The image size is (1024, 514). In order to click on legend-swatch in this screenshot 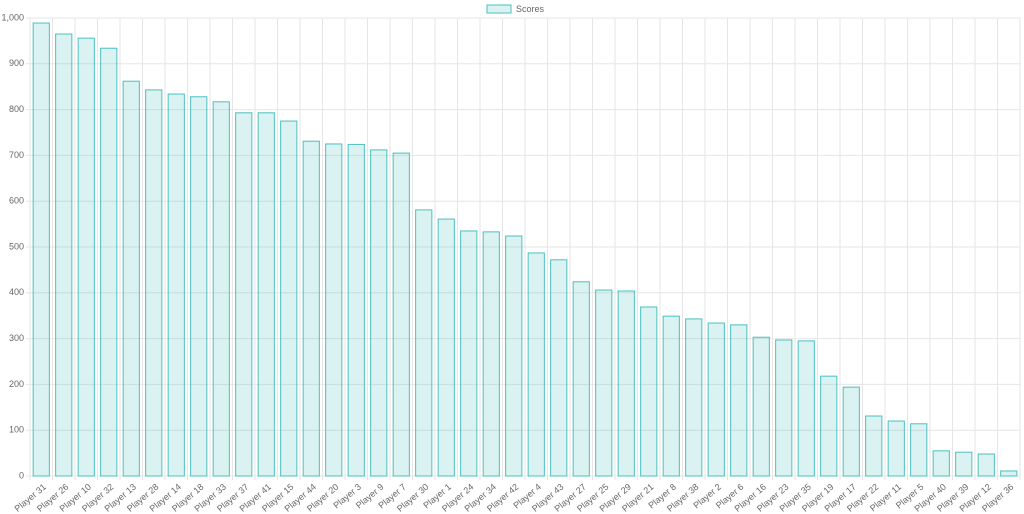, I will do `click(499, 9)`.